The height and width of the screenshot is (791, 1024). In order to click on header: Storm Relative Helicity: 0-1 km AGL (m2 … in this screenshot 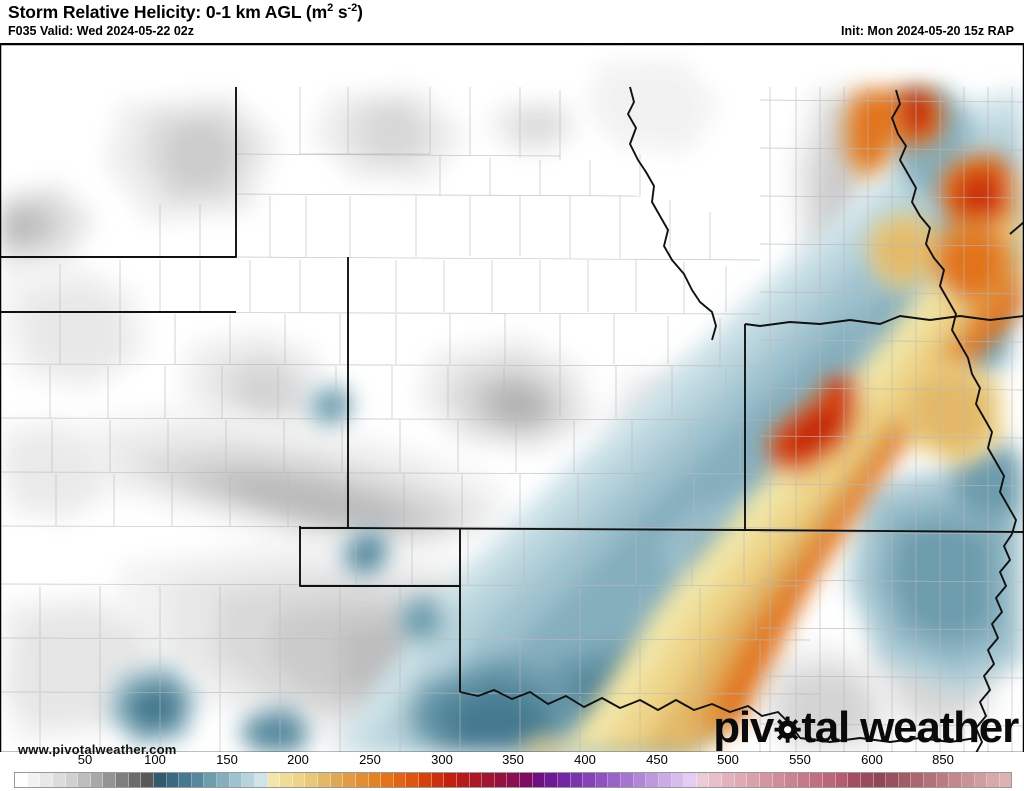, I will do `click(512, 21)`.